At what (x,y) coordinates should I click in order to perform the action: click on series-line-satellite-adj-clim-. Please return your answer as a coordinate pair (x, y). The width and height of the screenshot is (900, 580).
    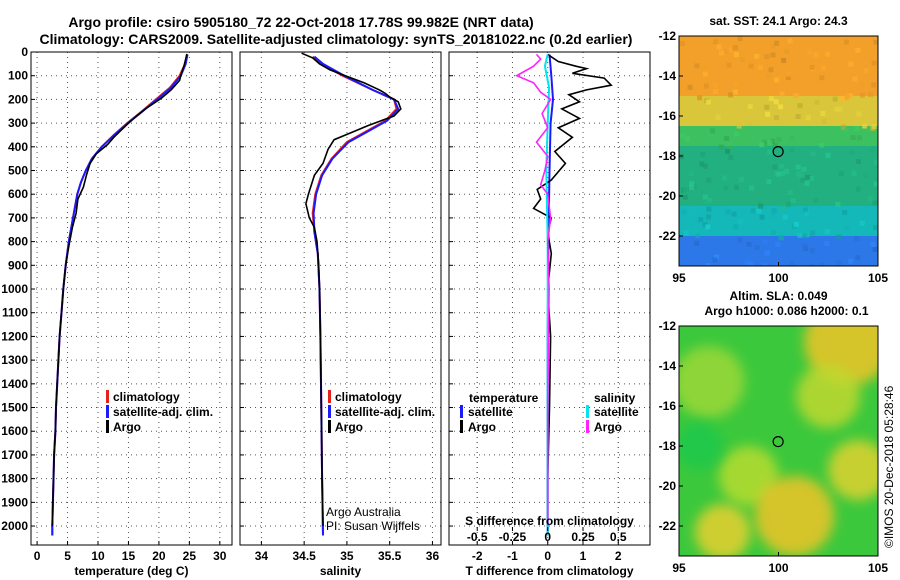
    Looking at the image, I should click on (356, 295).